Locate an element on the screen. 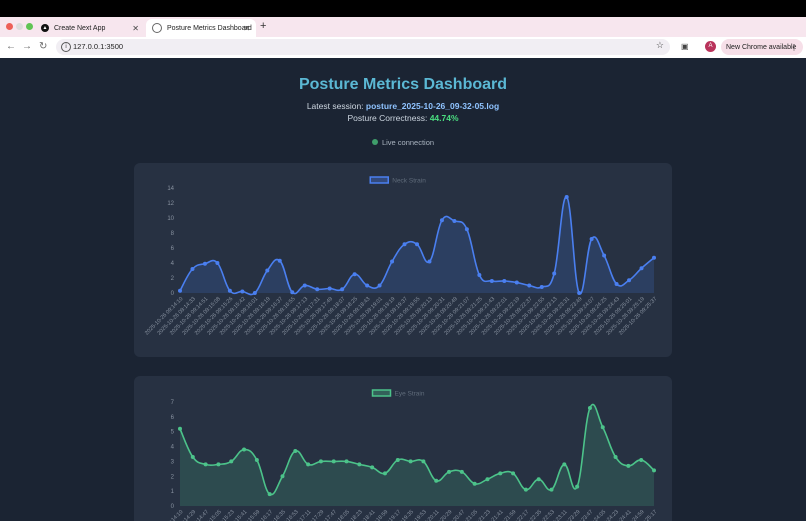 The height and width of the screenshot is (521, 806). x-tick-label: 09:22:17 is located at coordinates (520, 515).